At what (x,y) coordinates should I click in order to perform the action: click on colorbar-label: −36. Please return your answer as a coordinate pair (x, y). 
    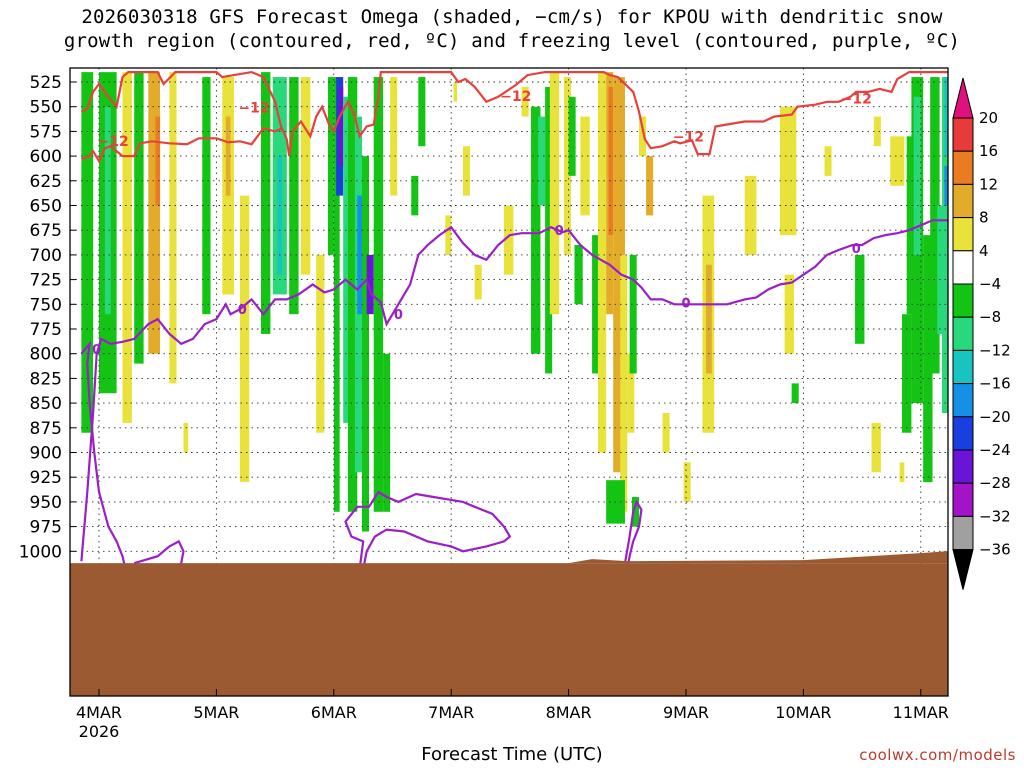
    Looking at the image, I should click on (995, 550).